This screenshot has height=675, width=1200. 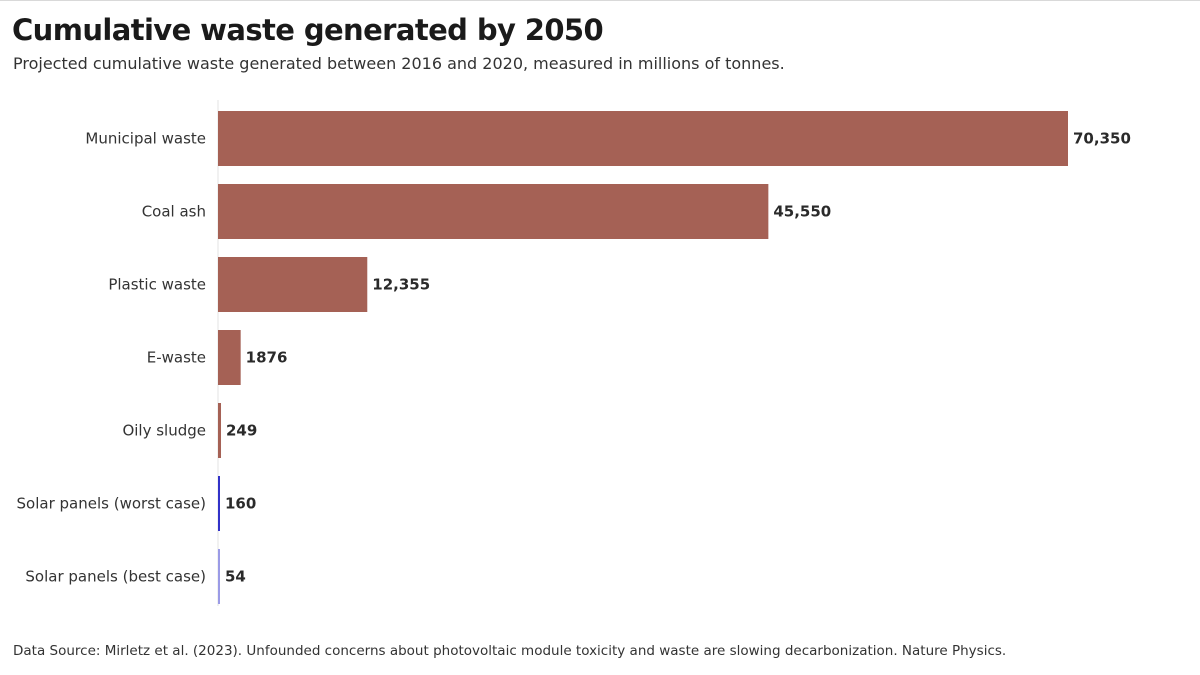 What do you see at coordinates (219, 503) in the screenshot?
I see `bar-solar-panels-worst-case` at bounding box center [219, 503].